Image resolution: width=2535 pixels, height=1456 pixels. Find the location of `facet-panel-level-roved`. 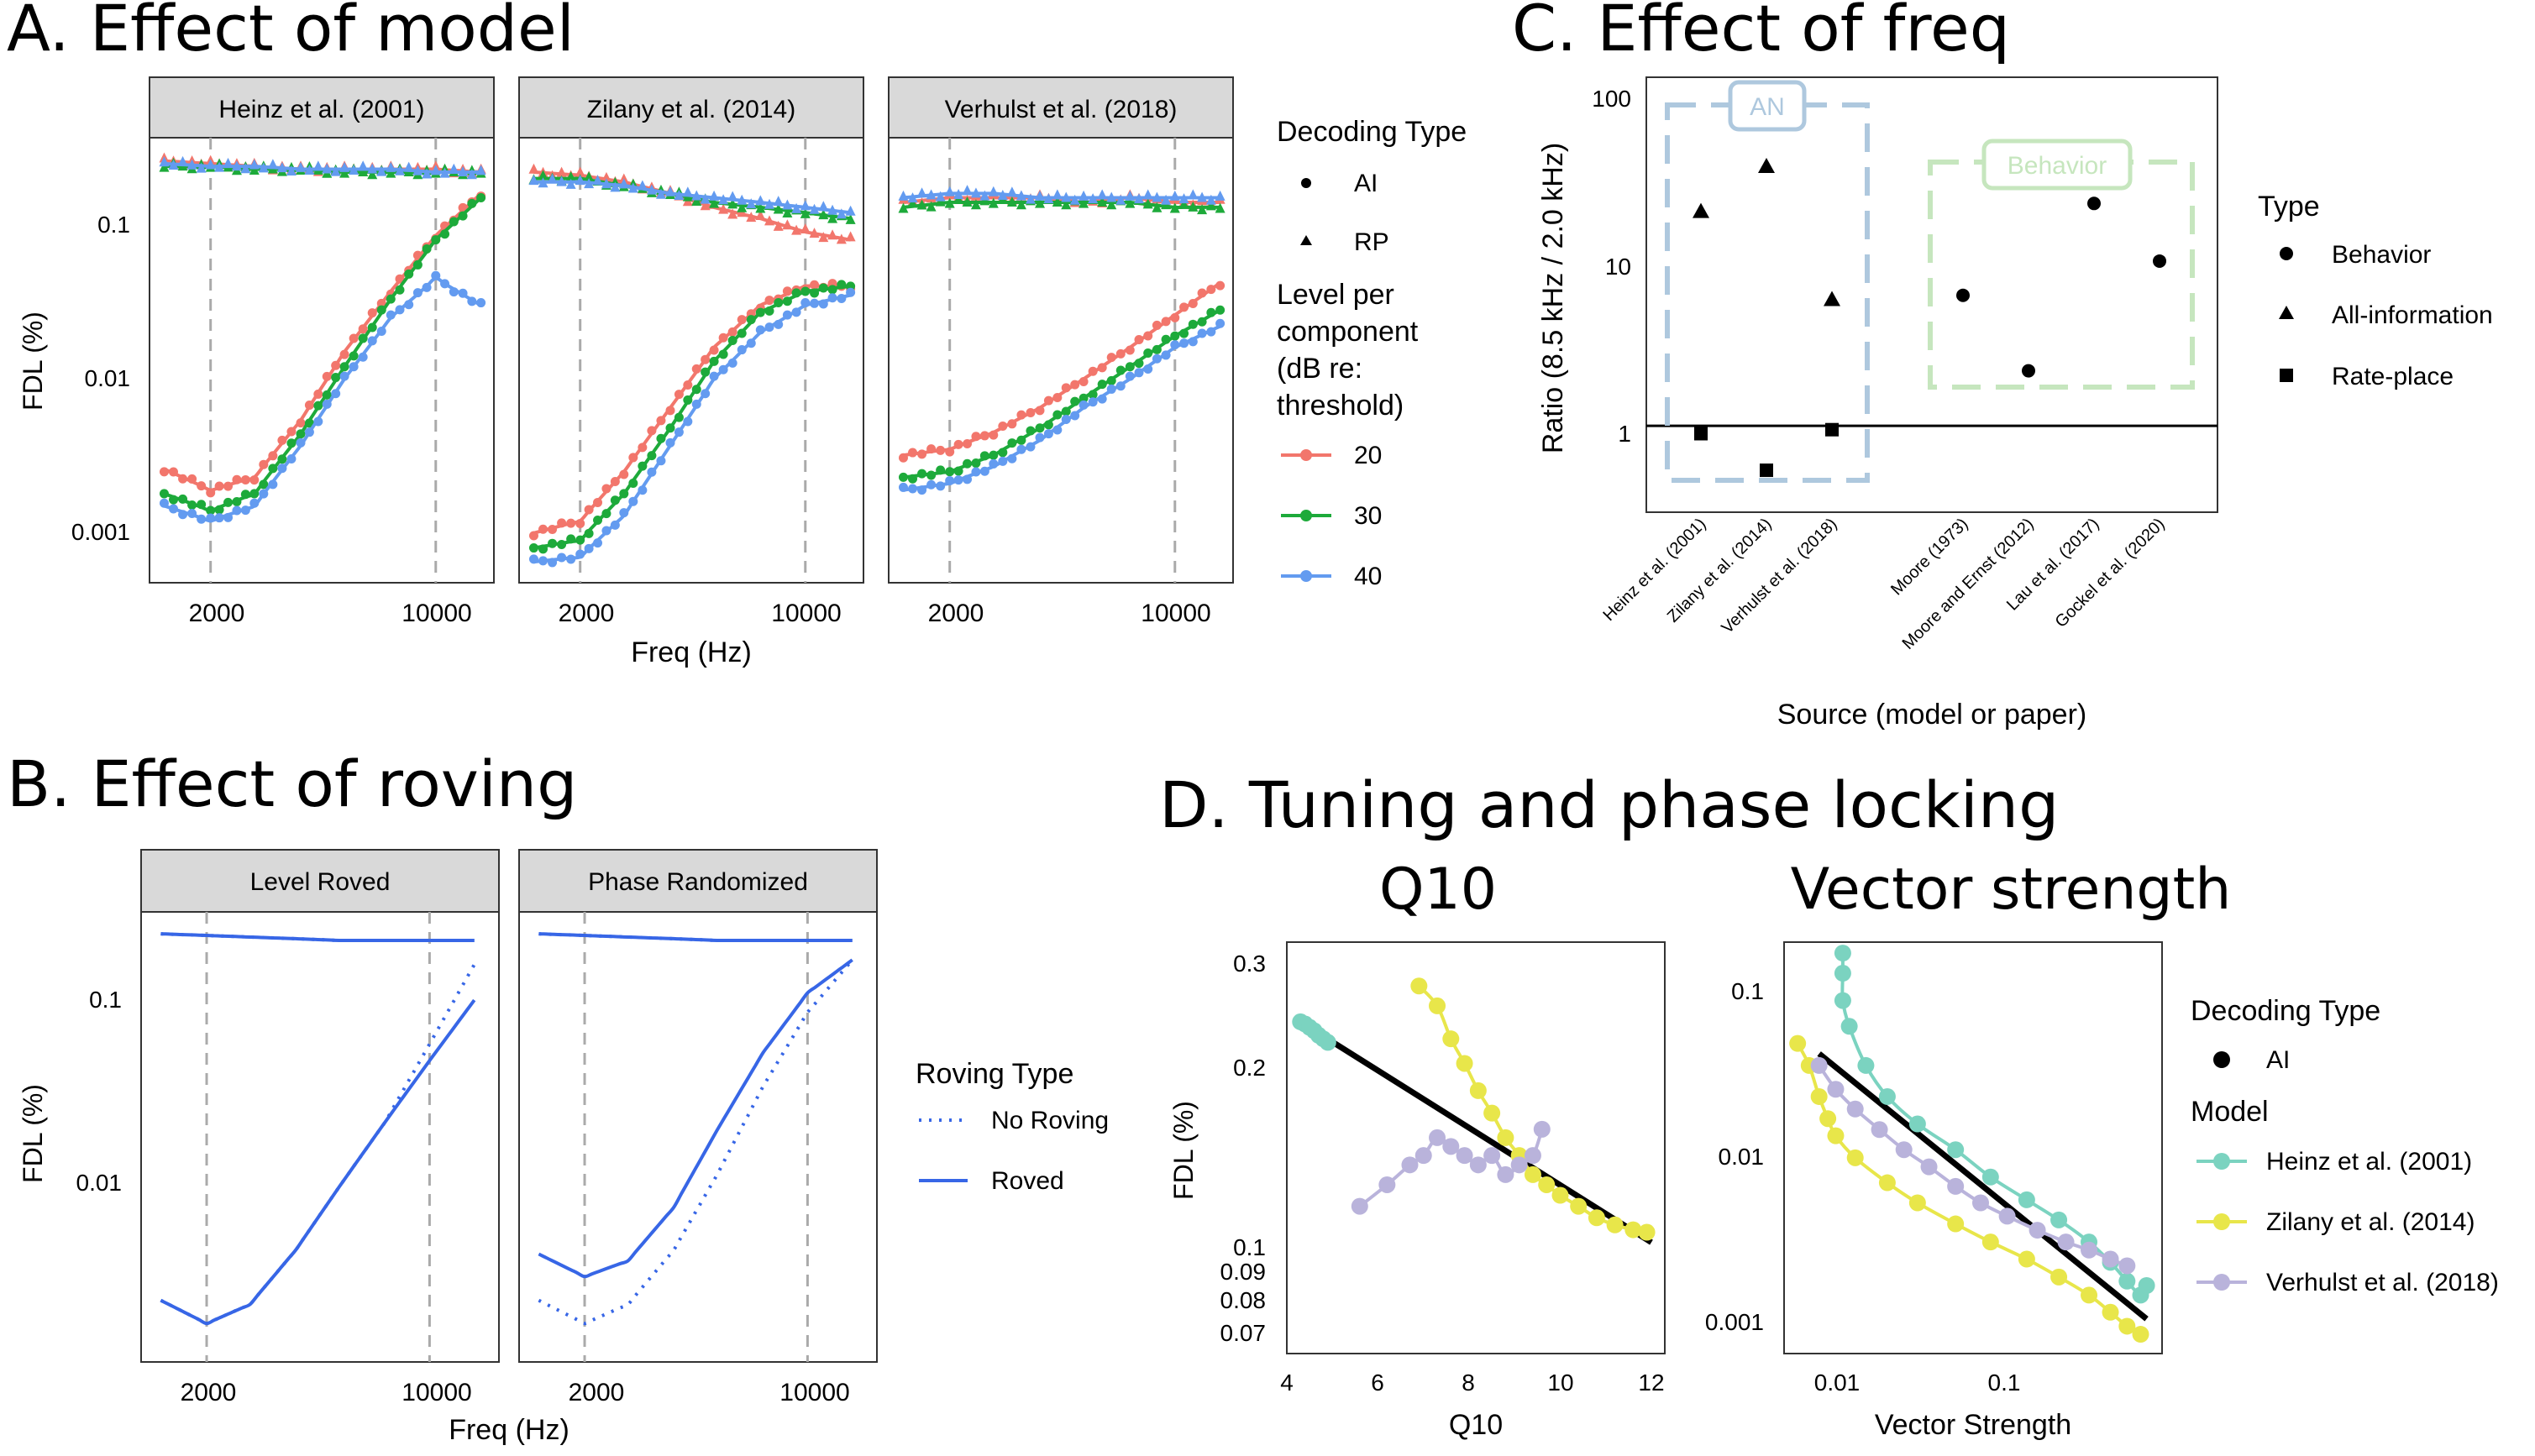

facet-panel-level-roved is located at coordinates (320, 1137).